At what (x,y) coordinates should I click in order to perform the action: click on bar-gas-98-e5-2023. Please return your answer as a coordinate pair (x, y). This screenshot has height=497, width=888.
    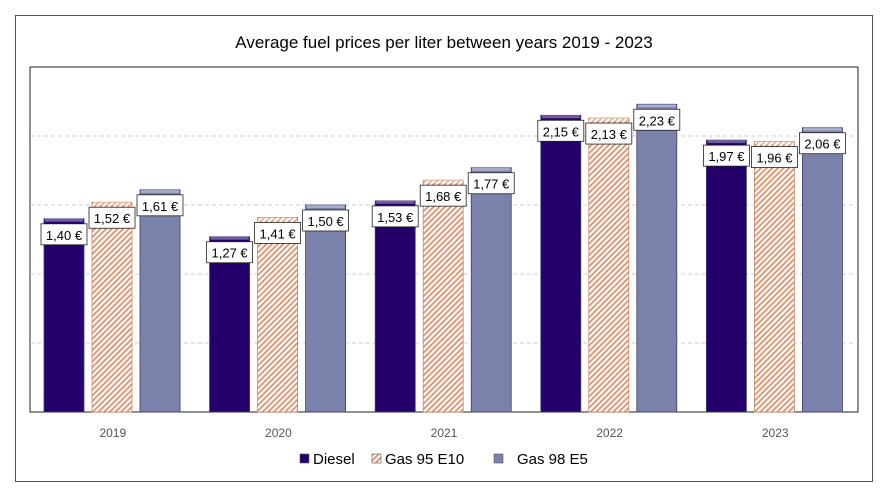
    Looking at the image, I should click on (822, 270).